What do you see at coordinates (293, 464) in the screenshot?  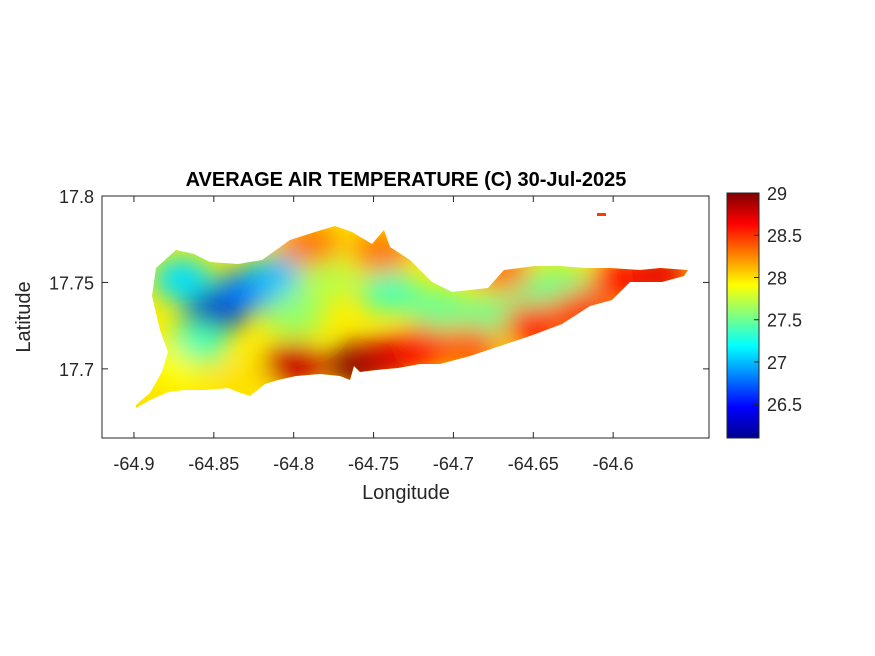 I see `x-tick-label-2: -64.8` at bounding box center [293, 464].